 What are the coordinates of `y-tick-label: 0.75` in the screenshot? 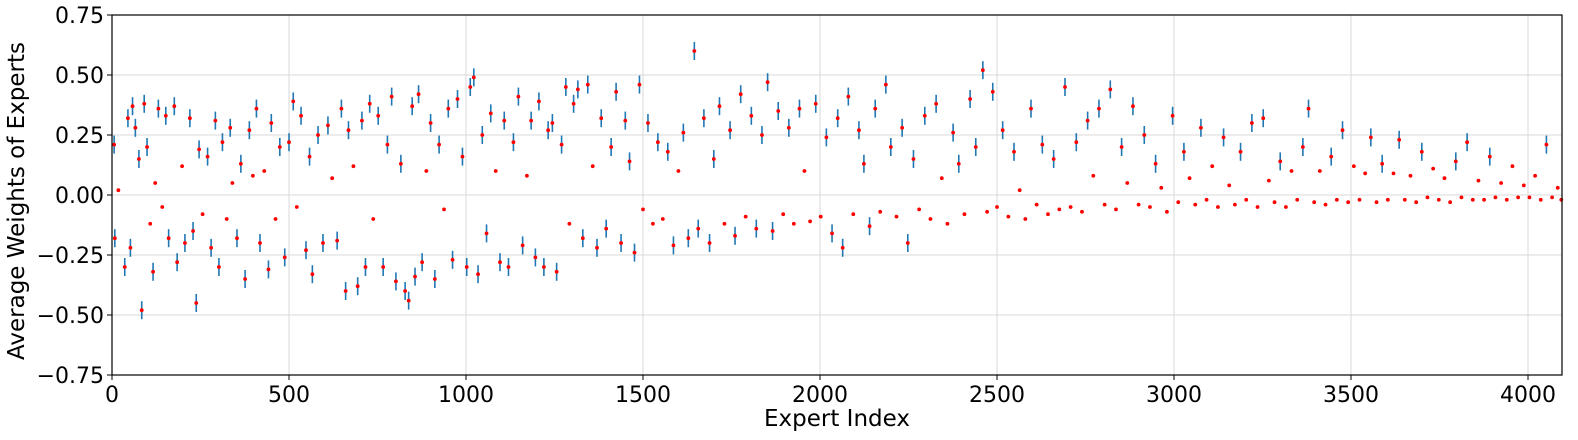 It's located at (79, 16).